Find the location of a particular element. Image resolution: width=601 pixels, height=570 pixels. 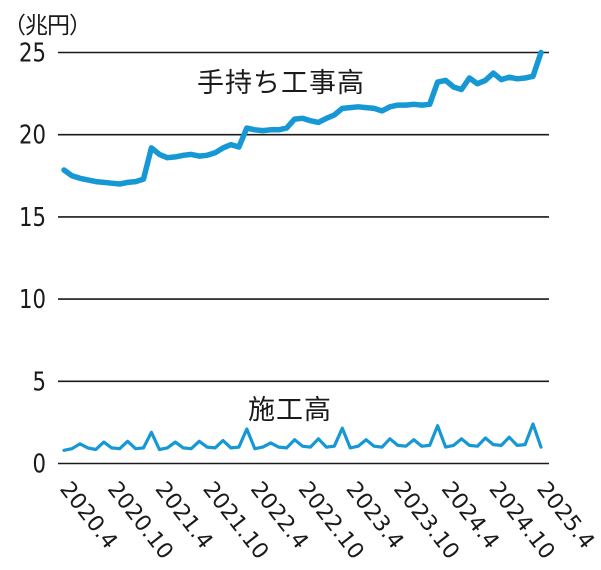

line-volume is located at coordinates (302, 437).